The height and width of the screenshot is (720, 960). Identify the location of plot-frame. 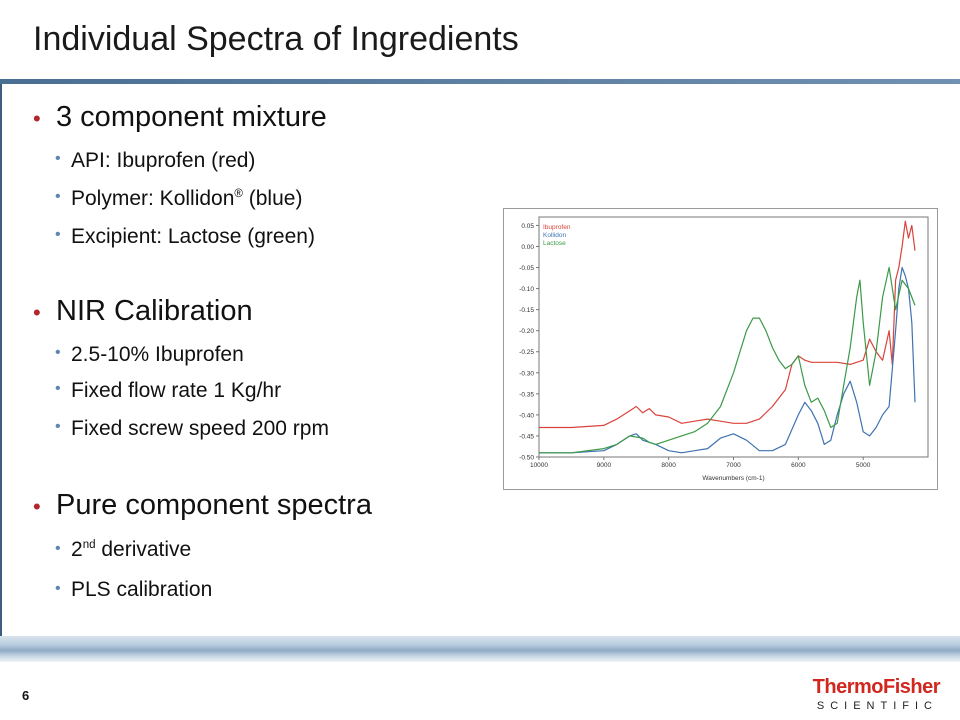
(733, 337).